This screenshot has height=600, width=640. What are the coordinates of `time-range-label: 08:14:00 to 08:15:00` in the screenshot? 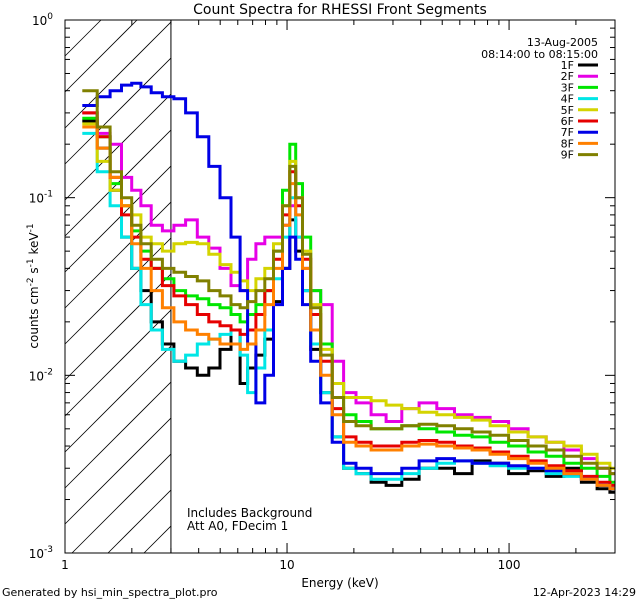 It's located at (539, 54).